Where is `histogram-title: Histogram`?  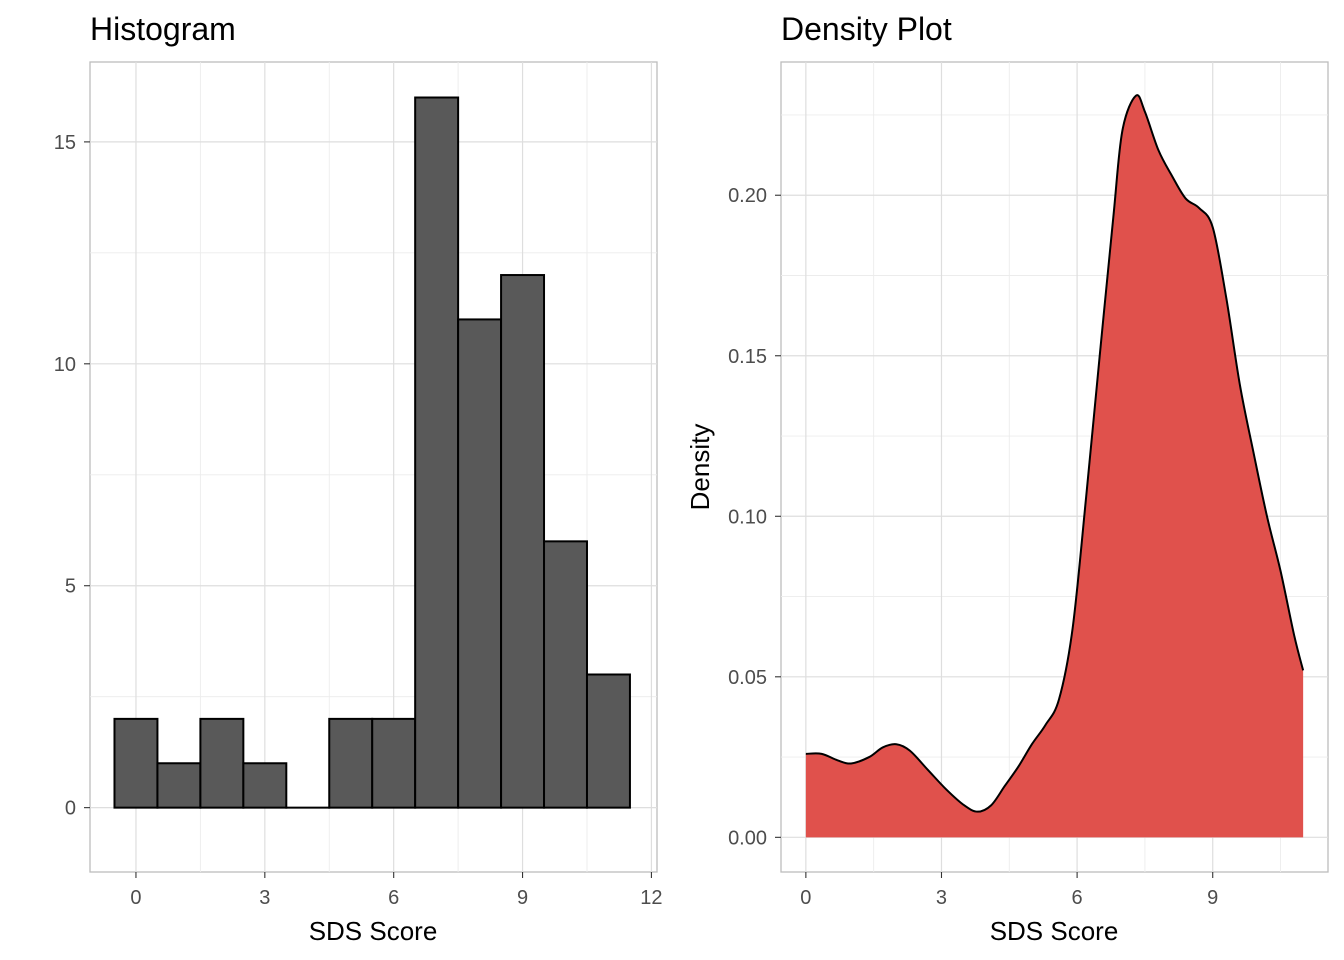
histogram-title: Histogram is located at coordinates (163, 29).